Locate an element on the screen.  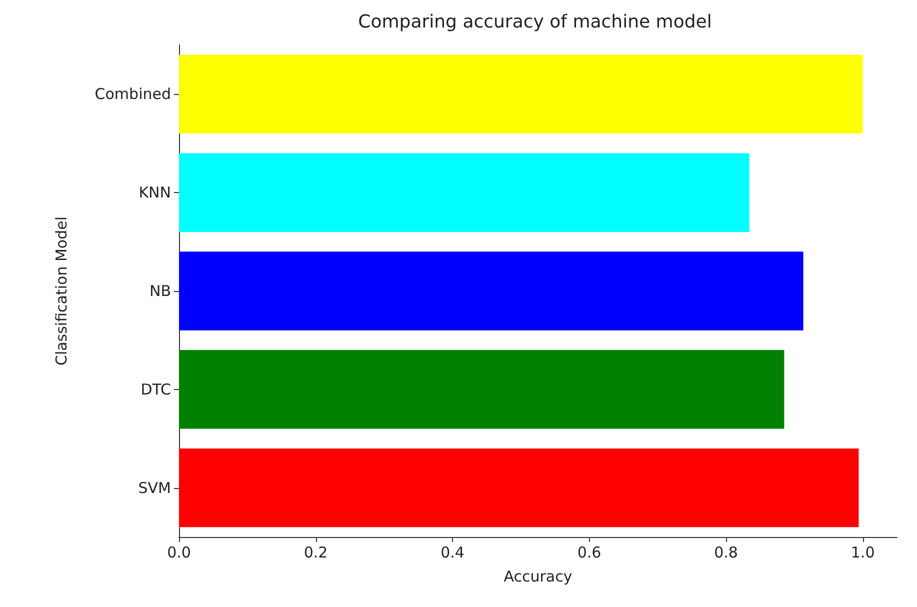
y-tick-label: NB is located at coordinates (160, 291).